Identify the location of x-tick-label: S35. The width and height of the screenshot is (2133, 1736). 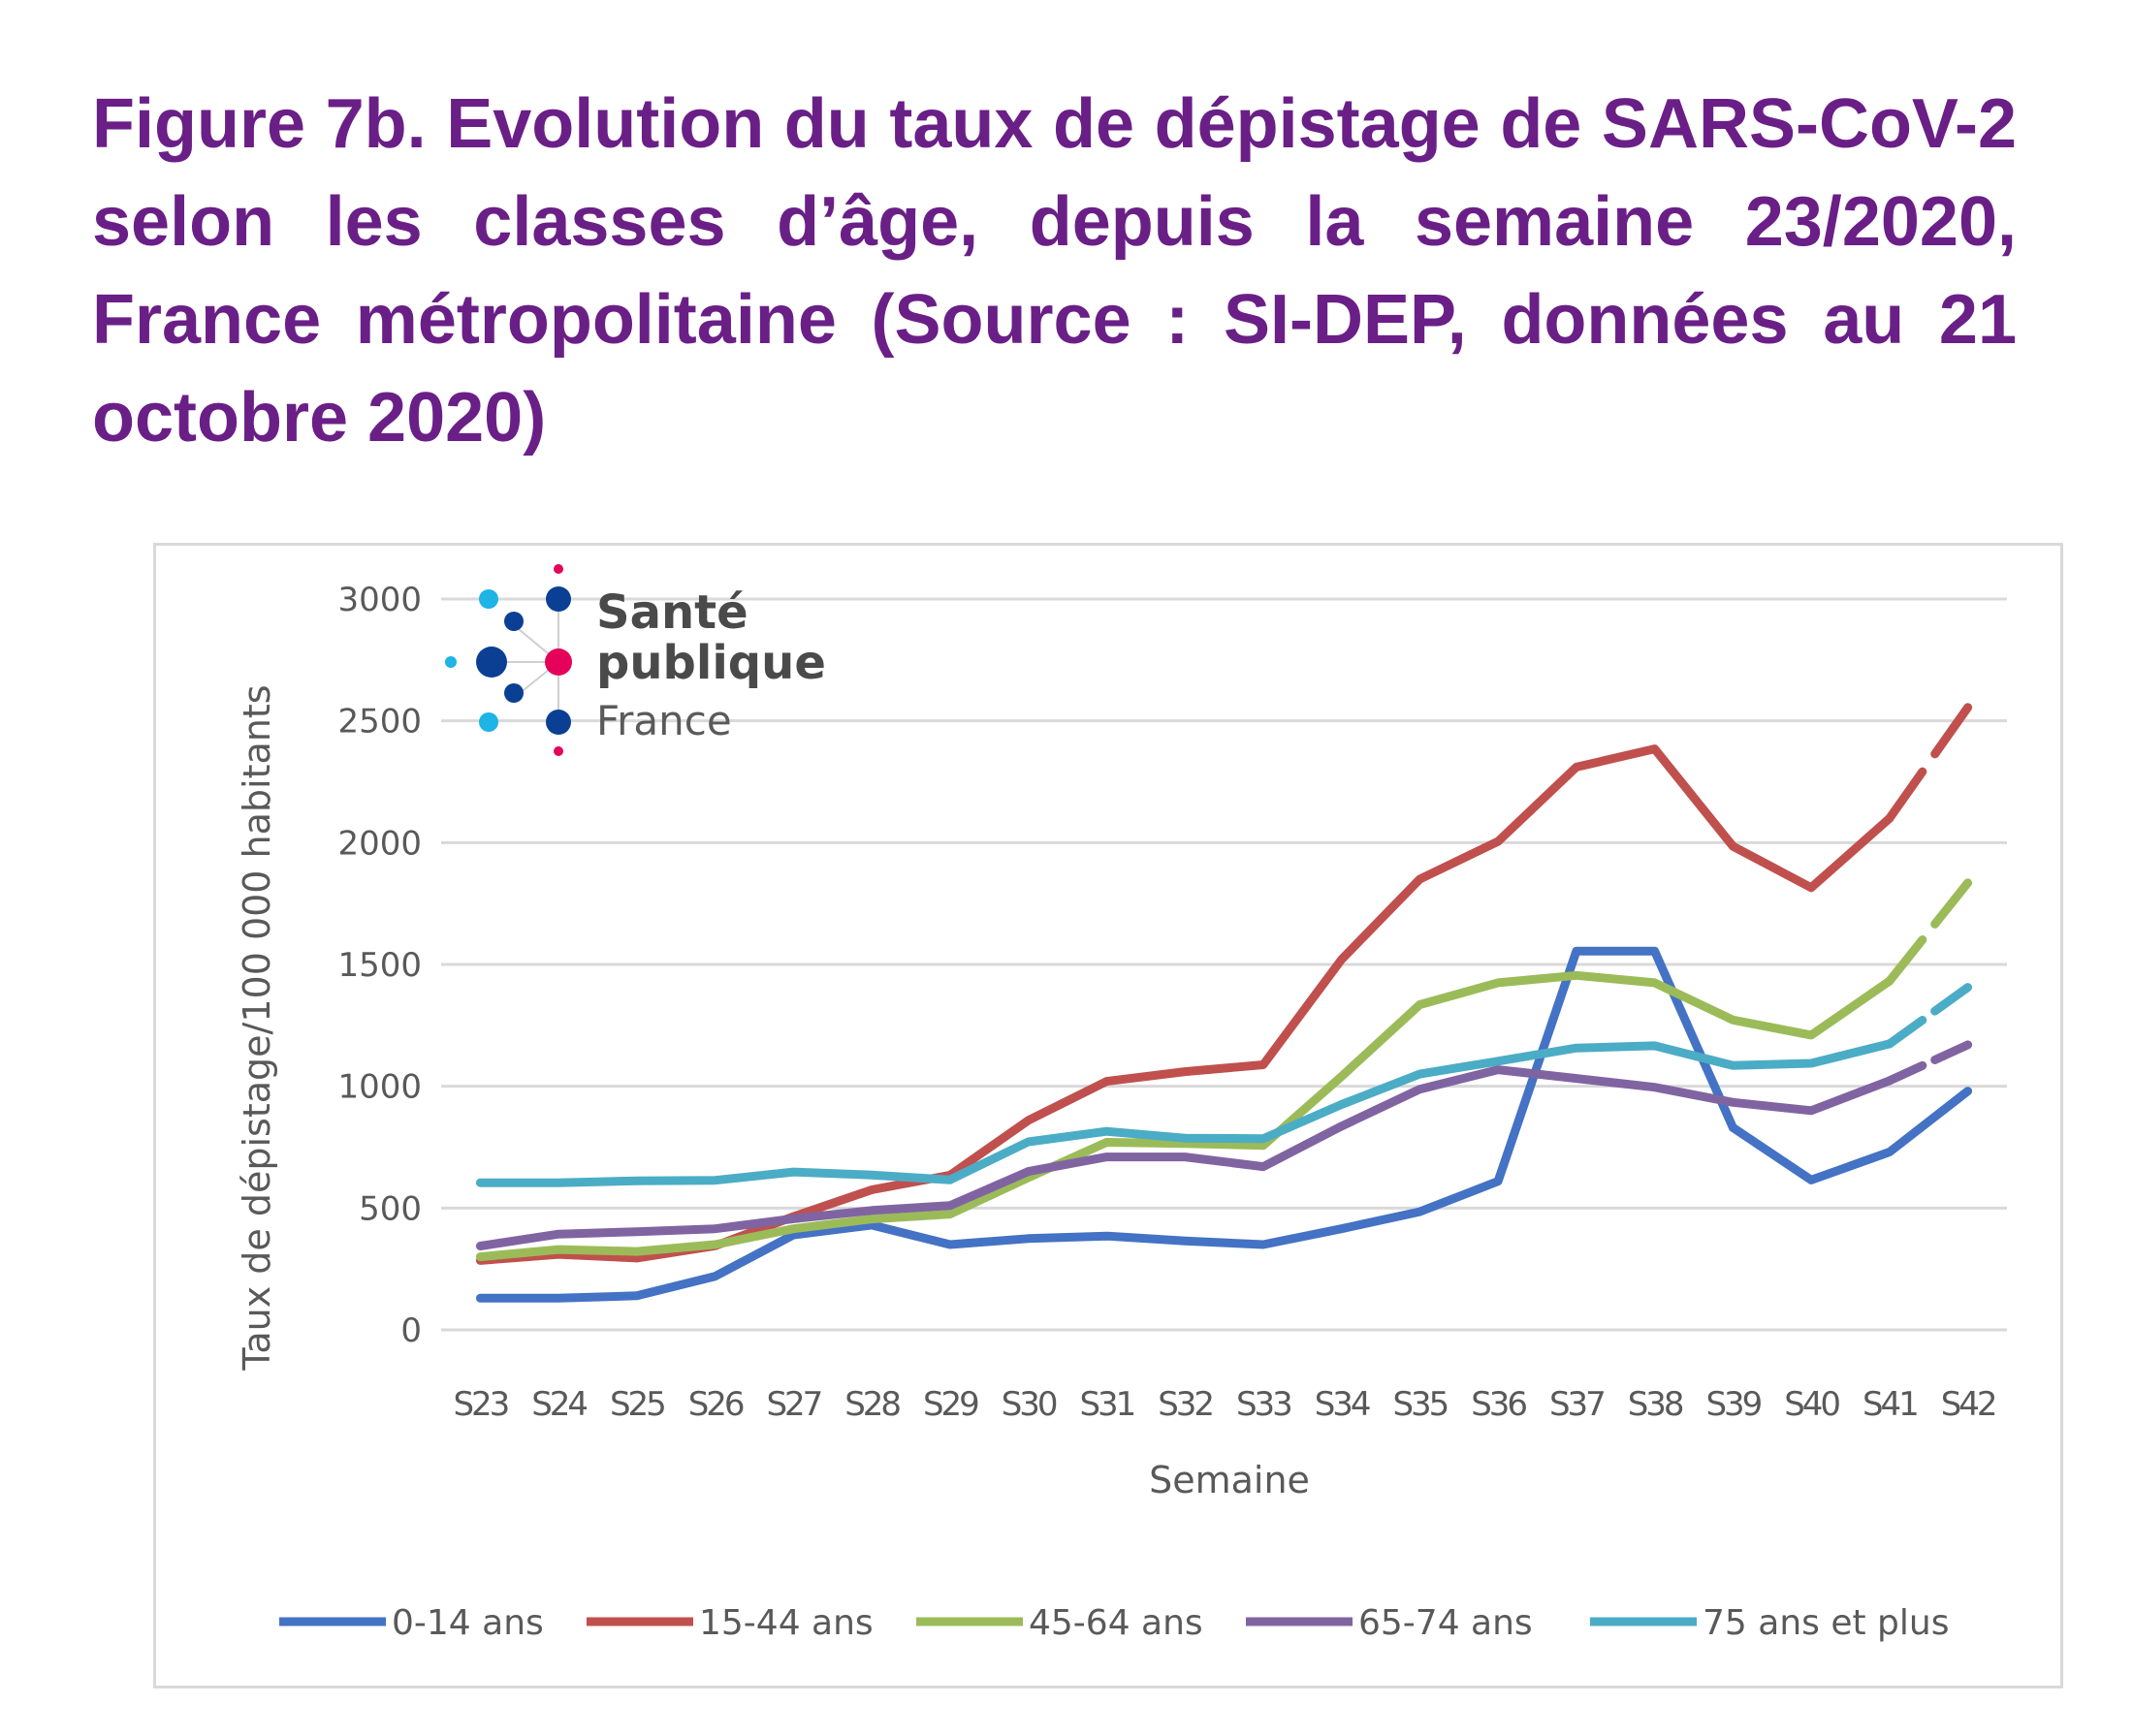
(1419, 1404).